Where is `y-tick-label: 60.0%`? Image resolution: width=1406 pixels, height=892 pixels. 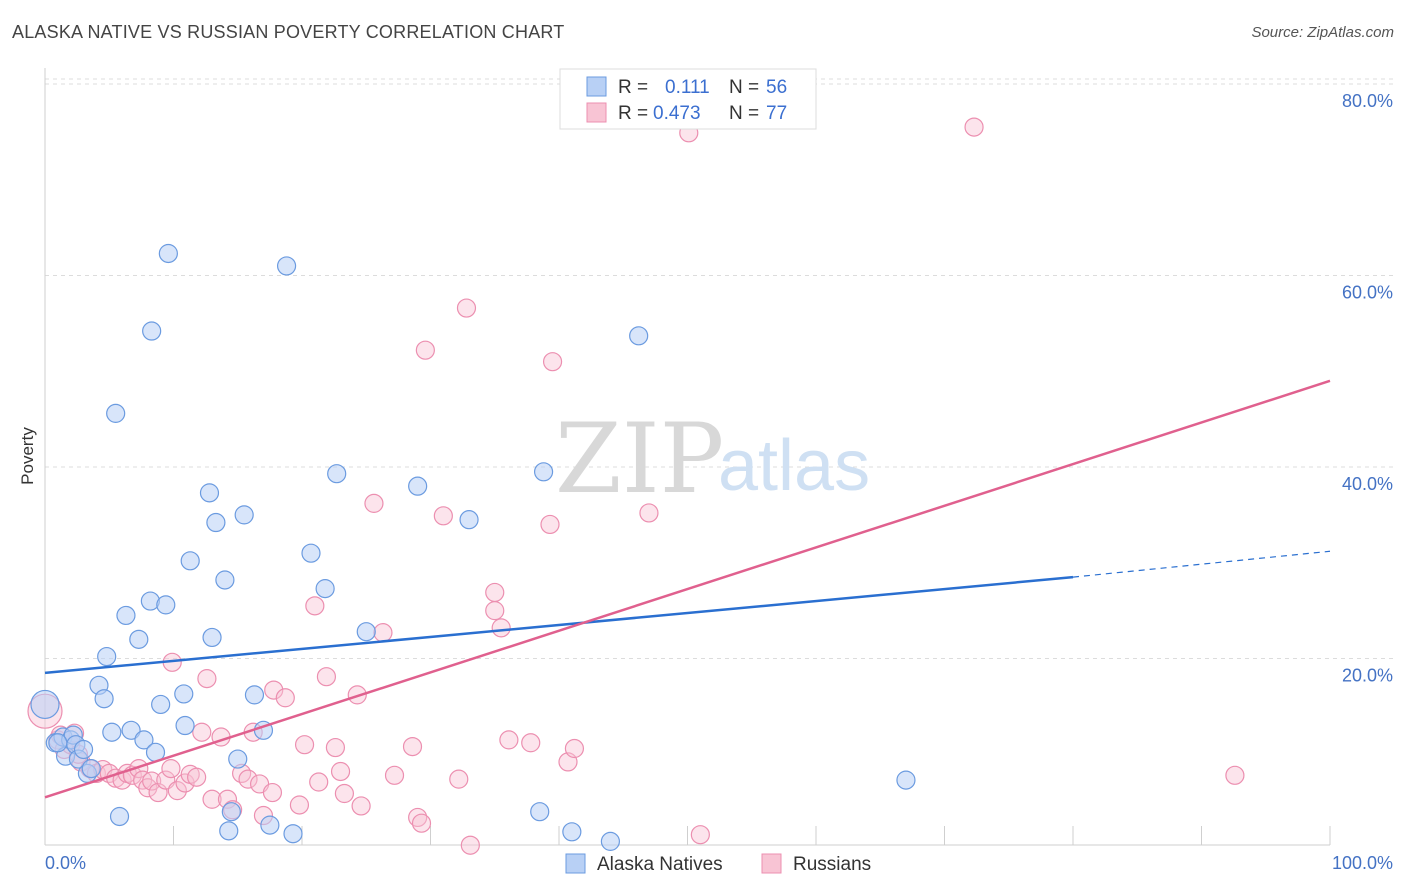 y-tick-label: 60.0% is located at coordinates (1367, 293).